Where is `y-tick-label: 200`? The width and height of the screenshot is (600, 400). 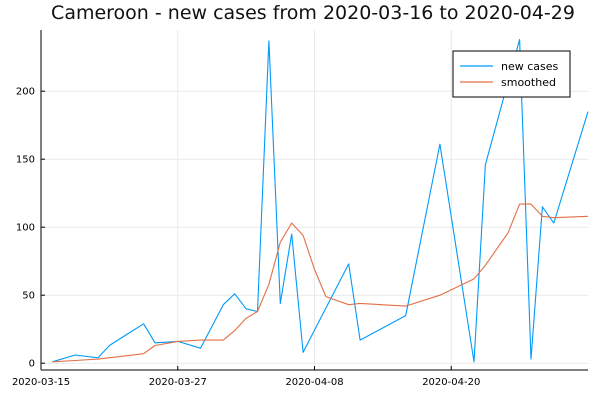 y-tick-label: 200 is located at coordinates (25, 92).